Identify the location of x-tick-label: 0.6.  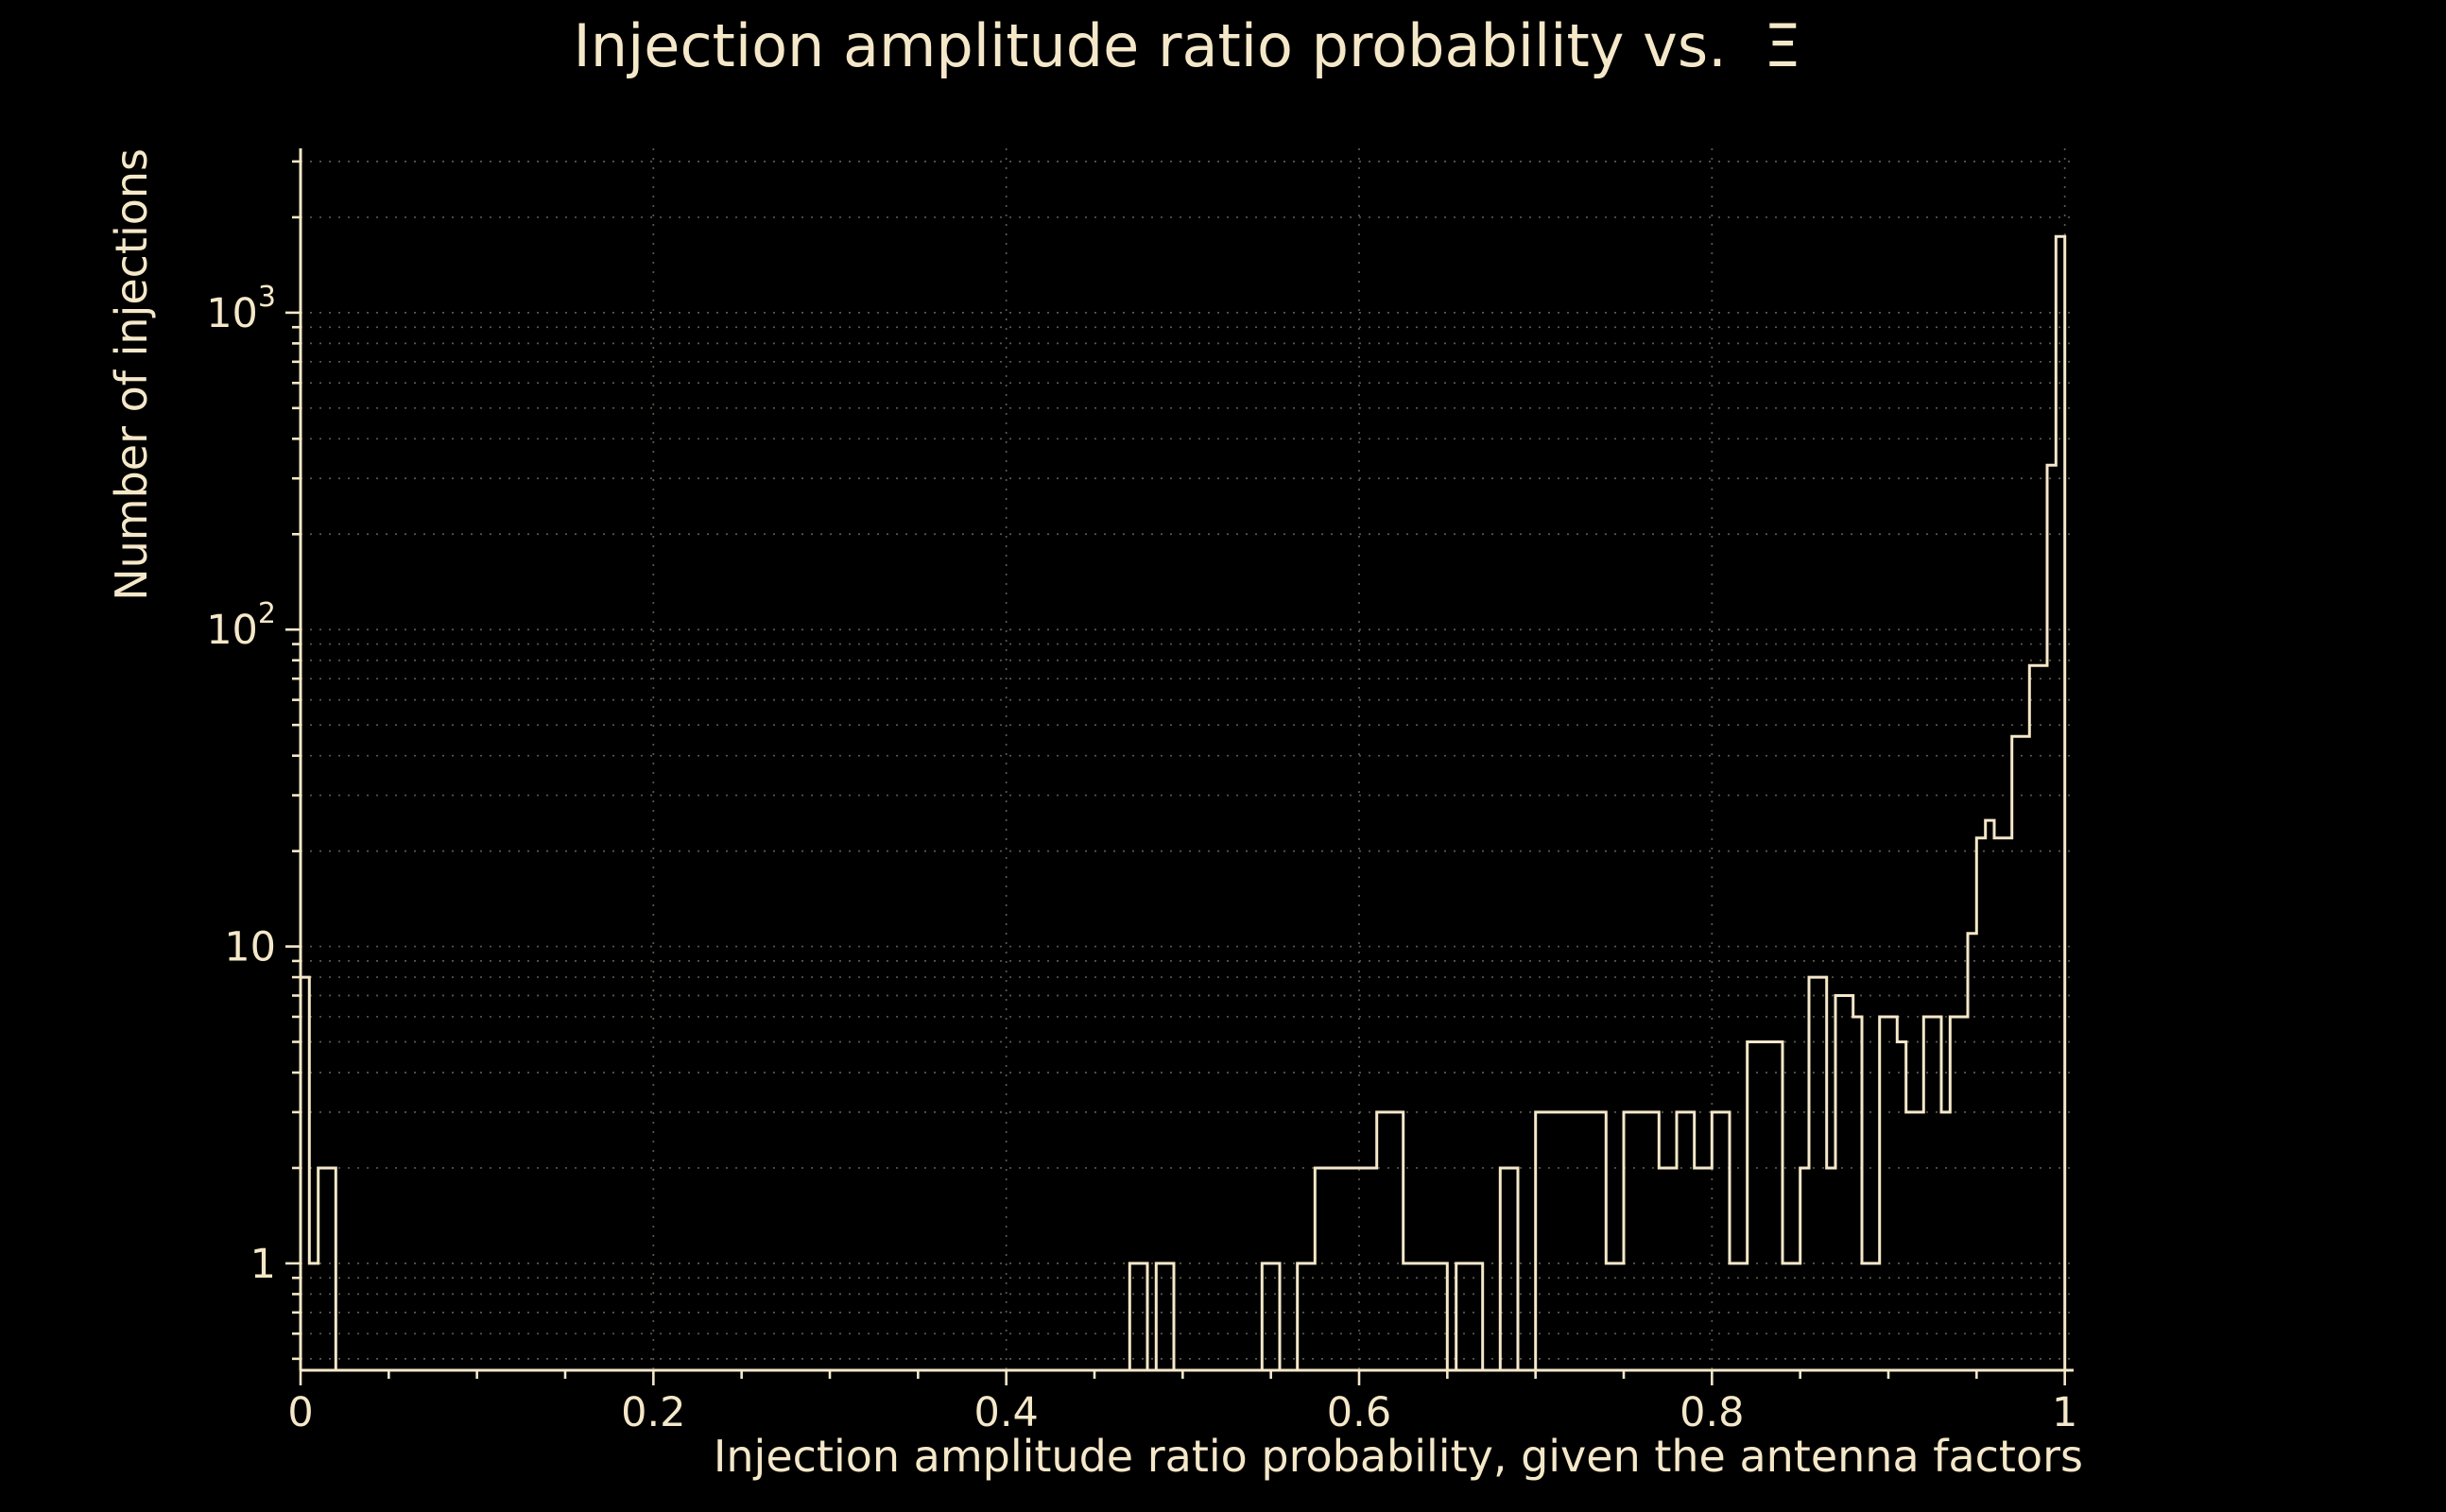
(1359, 1412).